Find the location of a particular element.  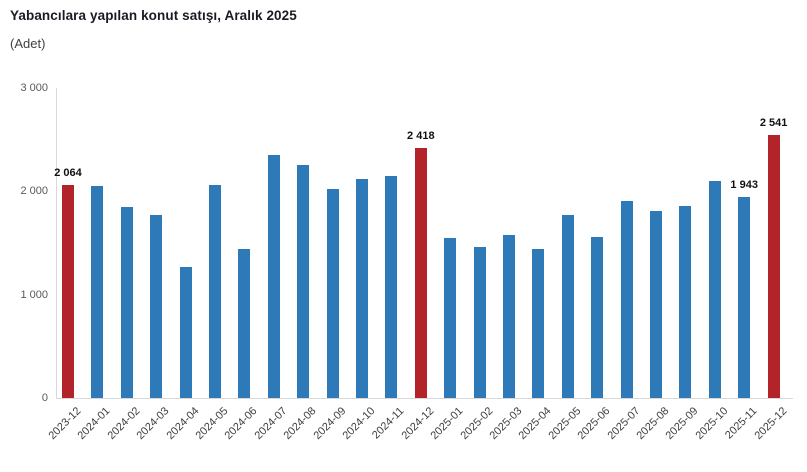

chart-unit-label: (Adet) is located at coordinates (28, 43).